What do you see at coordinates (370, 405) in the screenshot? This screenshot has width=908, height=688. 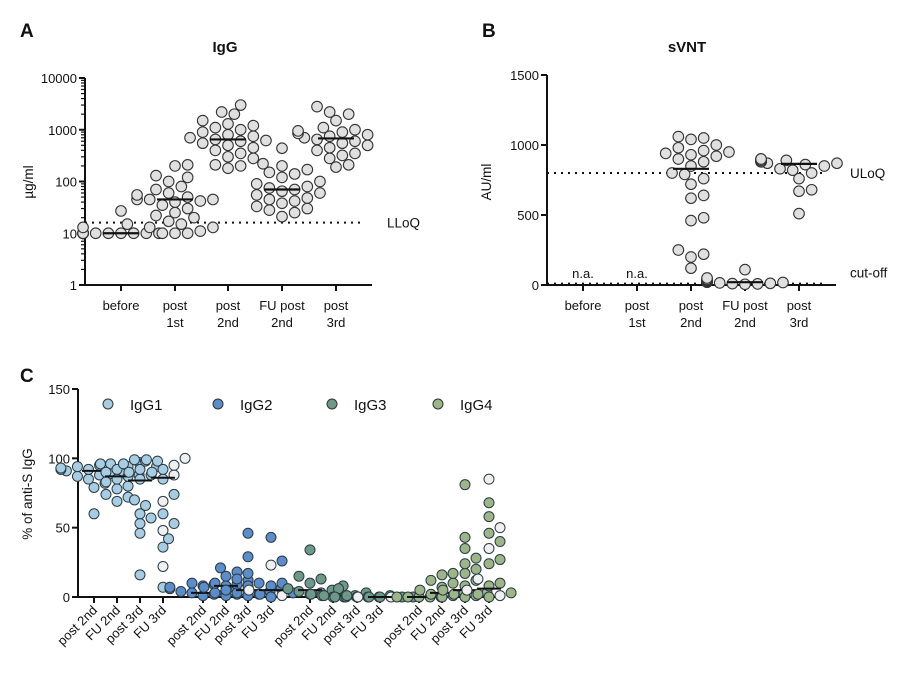 I see `legend-label: IgG3` at bounding box center [370, 405].